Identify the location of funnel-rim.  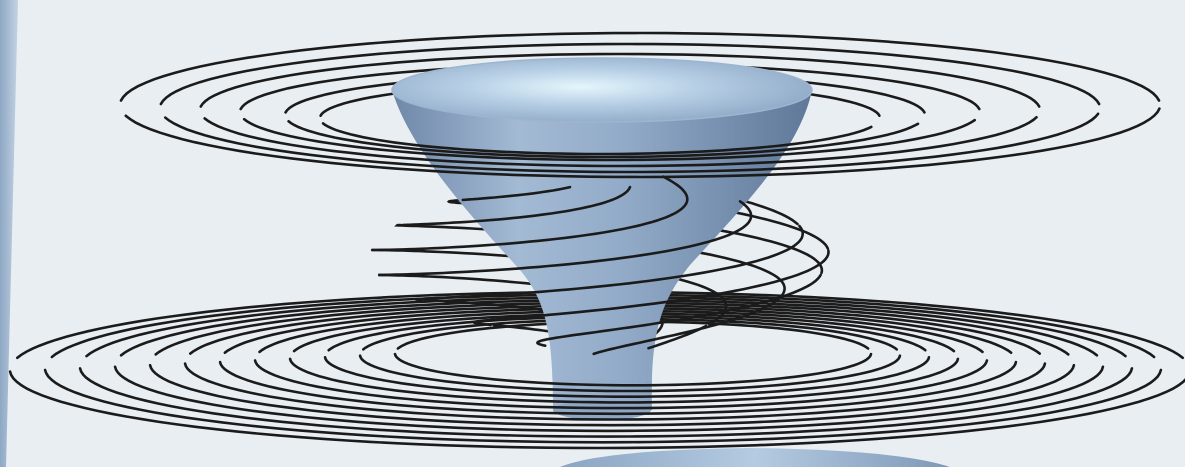
(602, 90).